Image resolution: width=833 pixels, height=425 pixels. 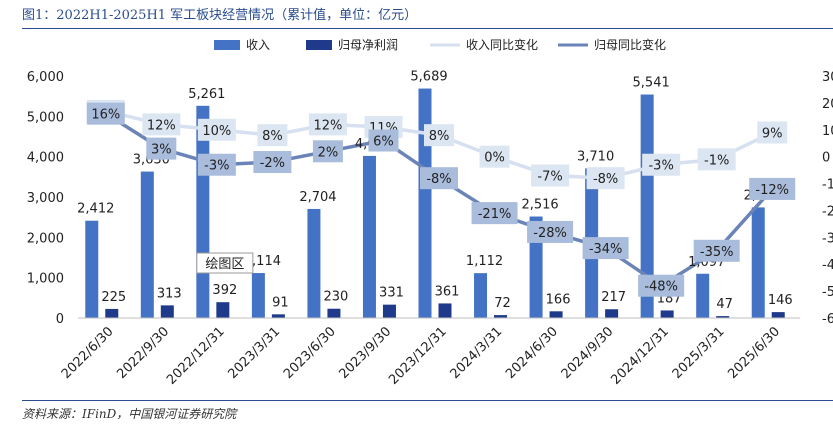 I want to click on tooltip-box, so click(x=225, y=263).